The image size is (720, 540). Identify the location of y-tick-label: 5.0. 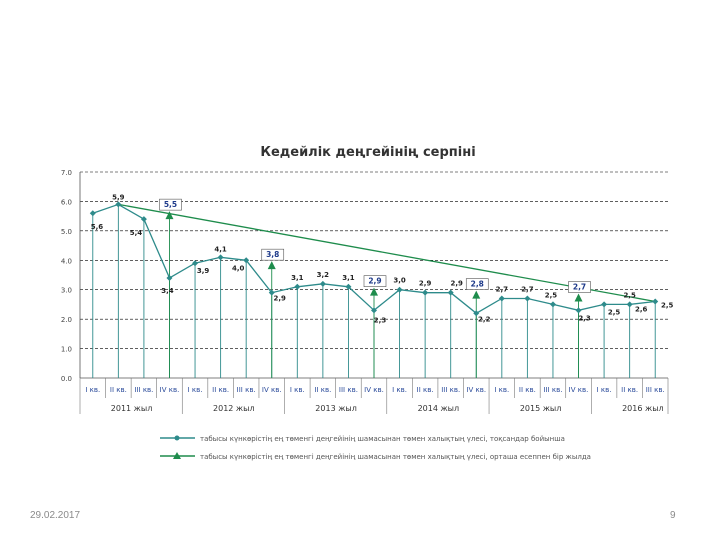
(66, 232).